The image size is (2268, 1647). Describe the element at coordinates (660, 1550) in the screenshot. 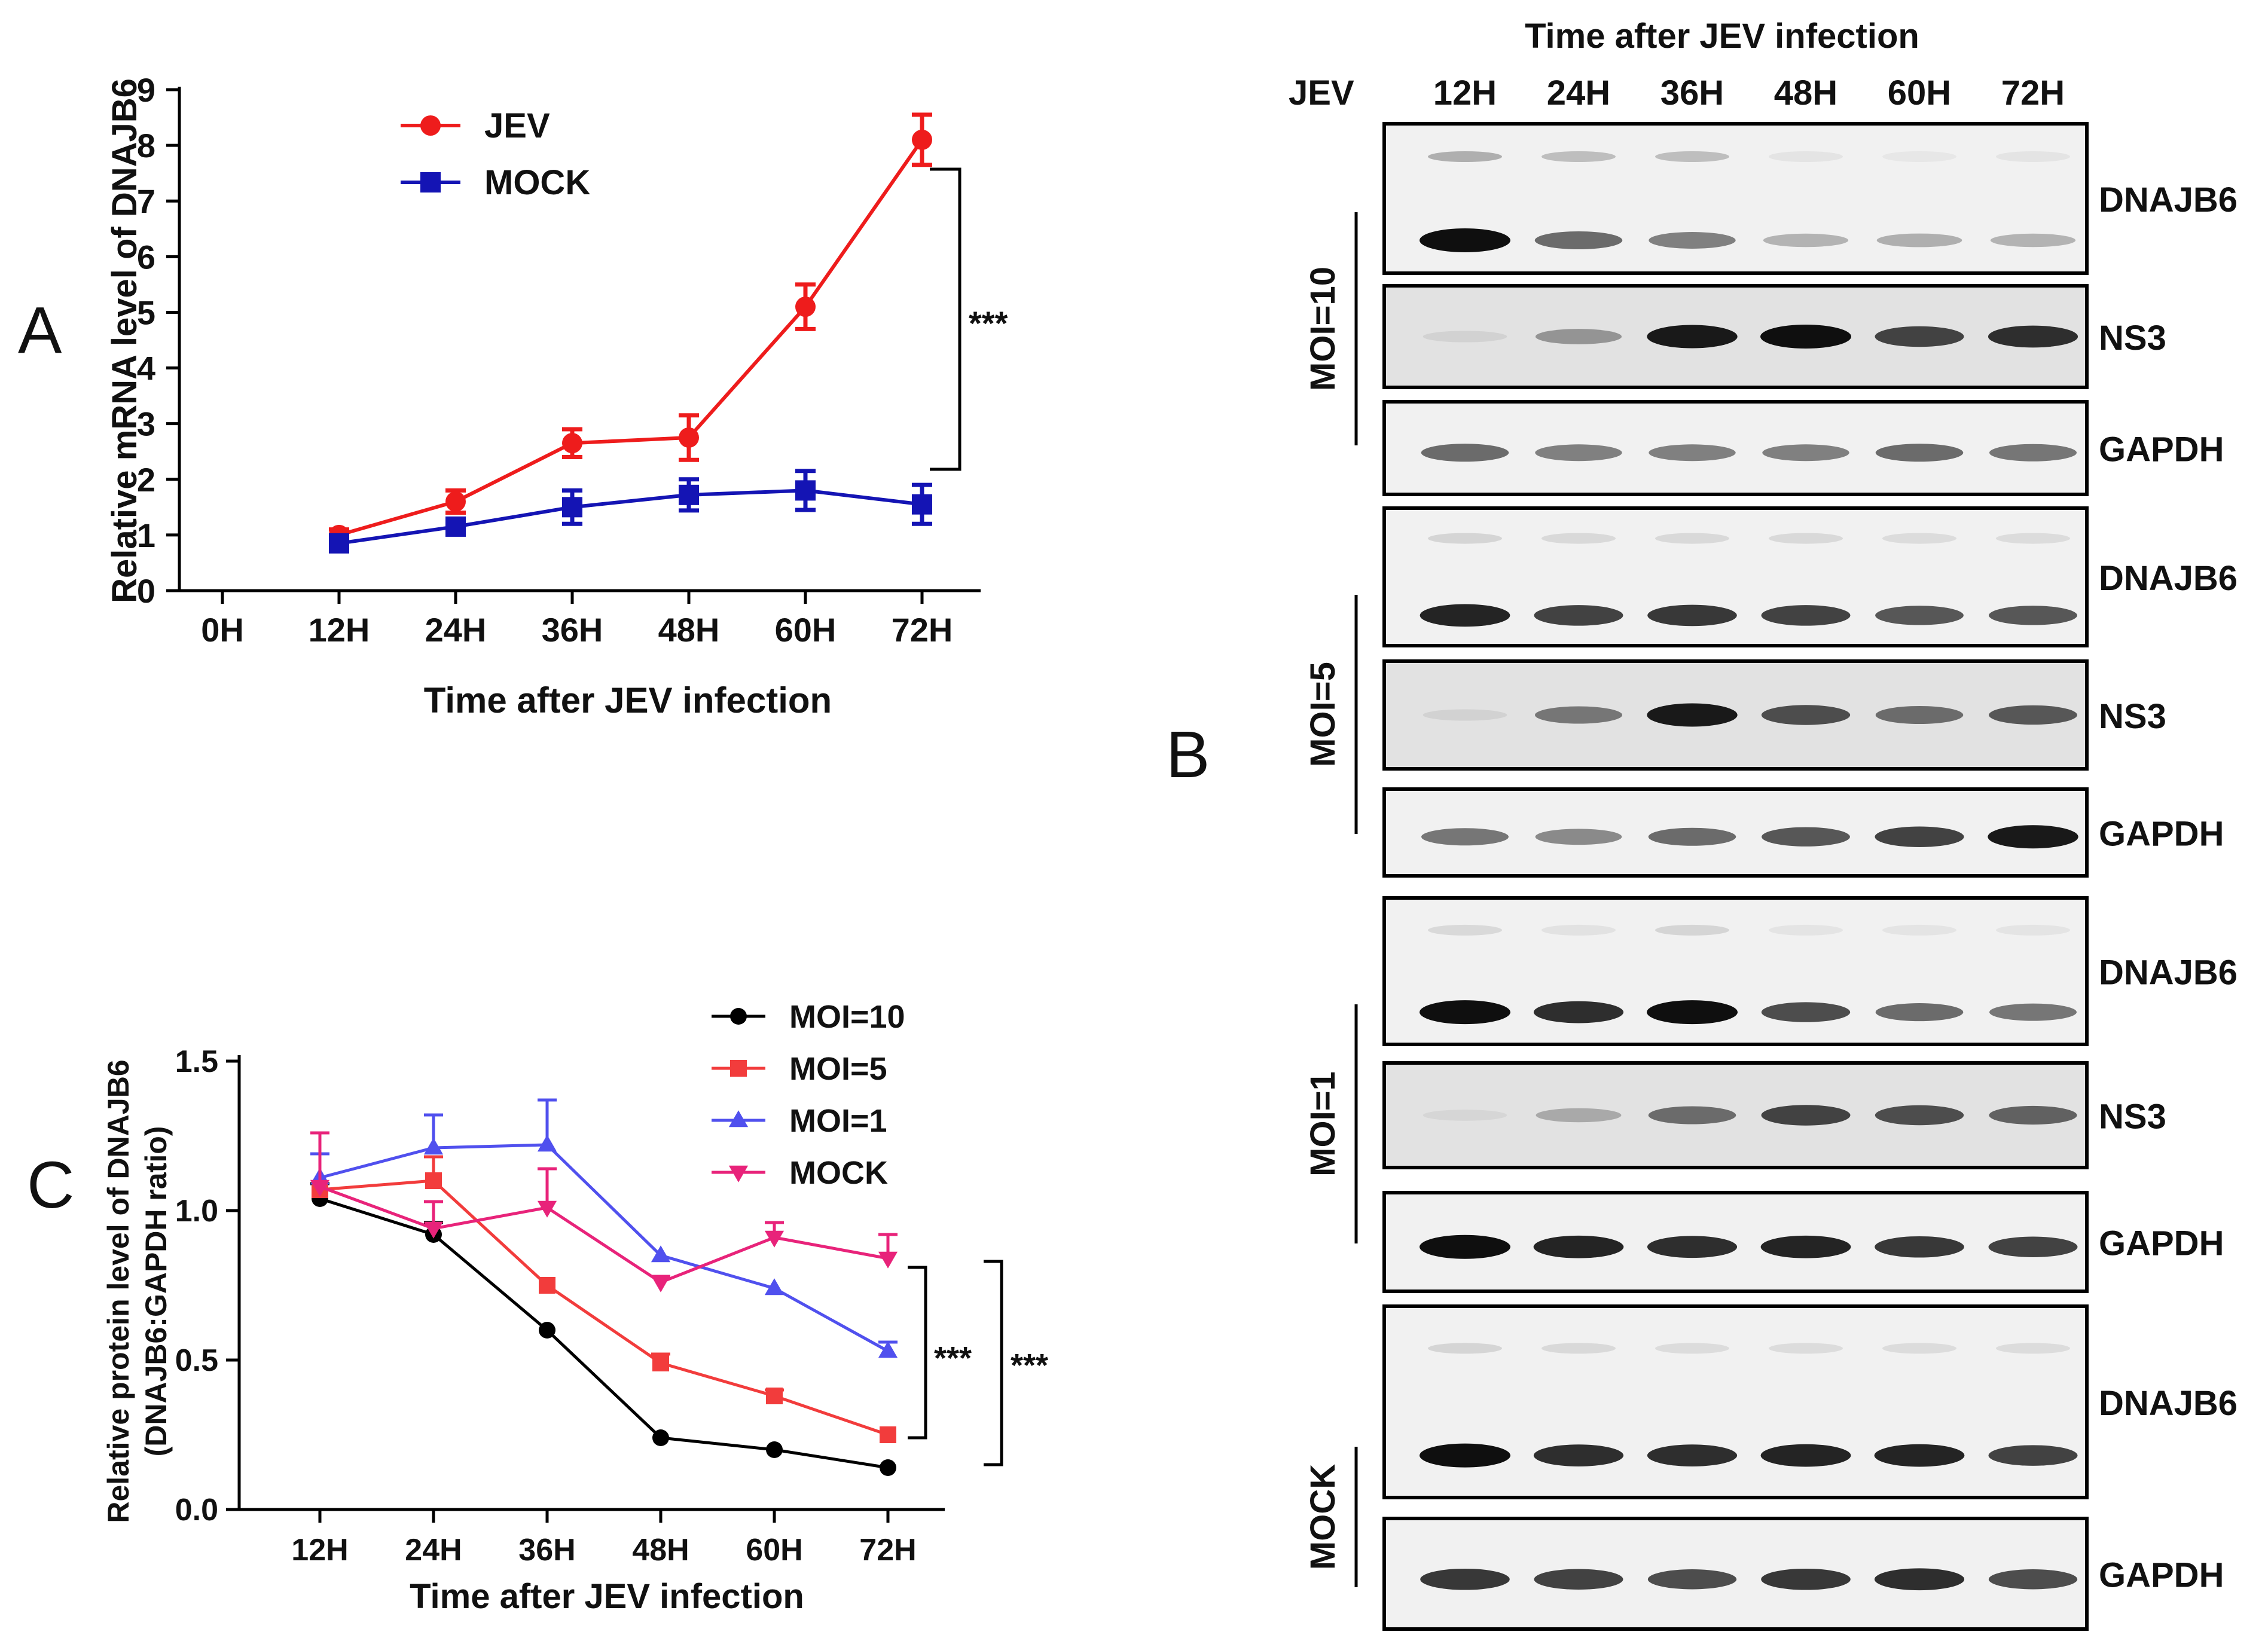

I see `x-tick-label: 48H` at that location.